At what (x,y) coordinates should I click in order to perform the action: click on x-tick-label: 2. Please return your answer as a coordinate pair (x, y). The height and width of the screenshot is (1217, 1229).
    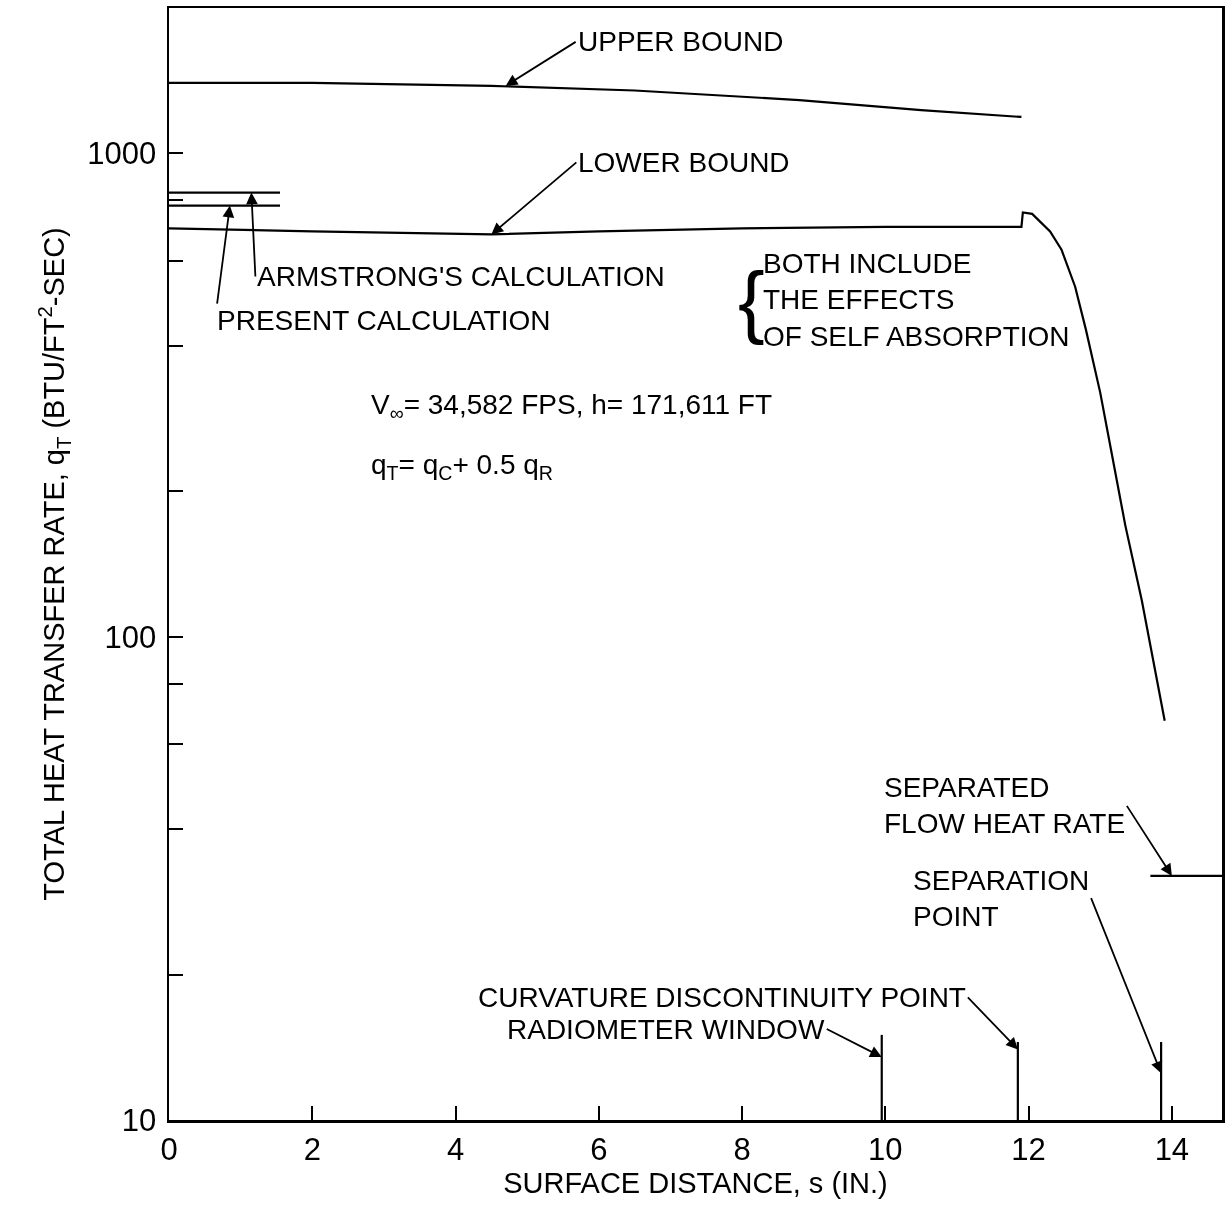
    Looking at the image, I should click on (312, 1149).